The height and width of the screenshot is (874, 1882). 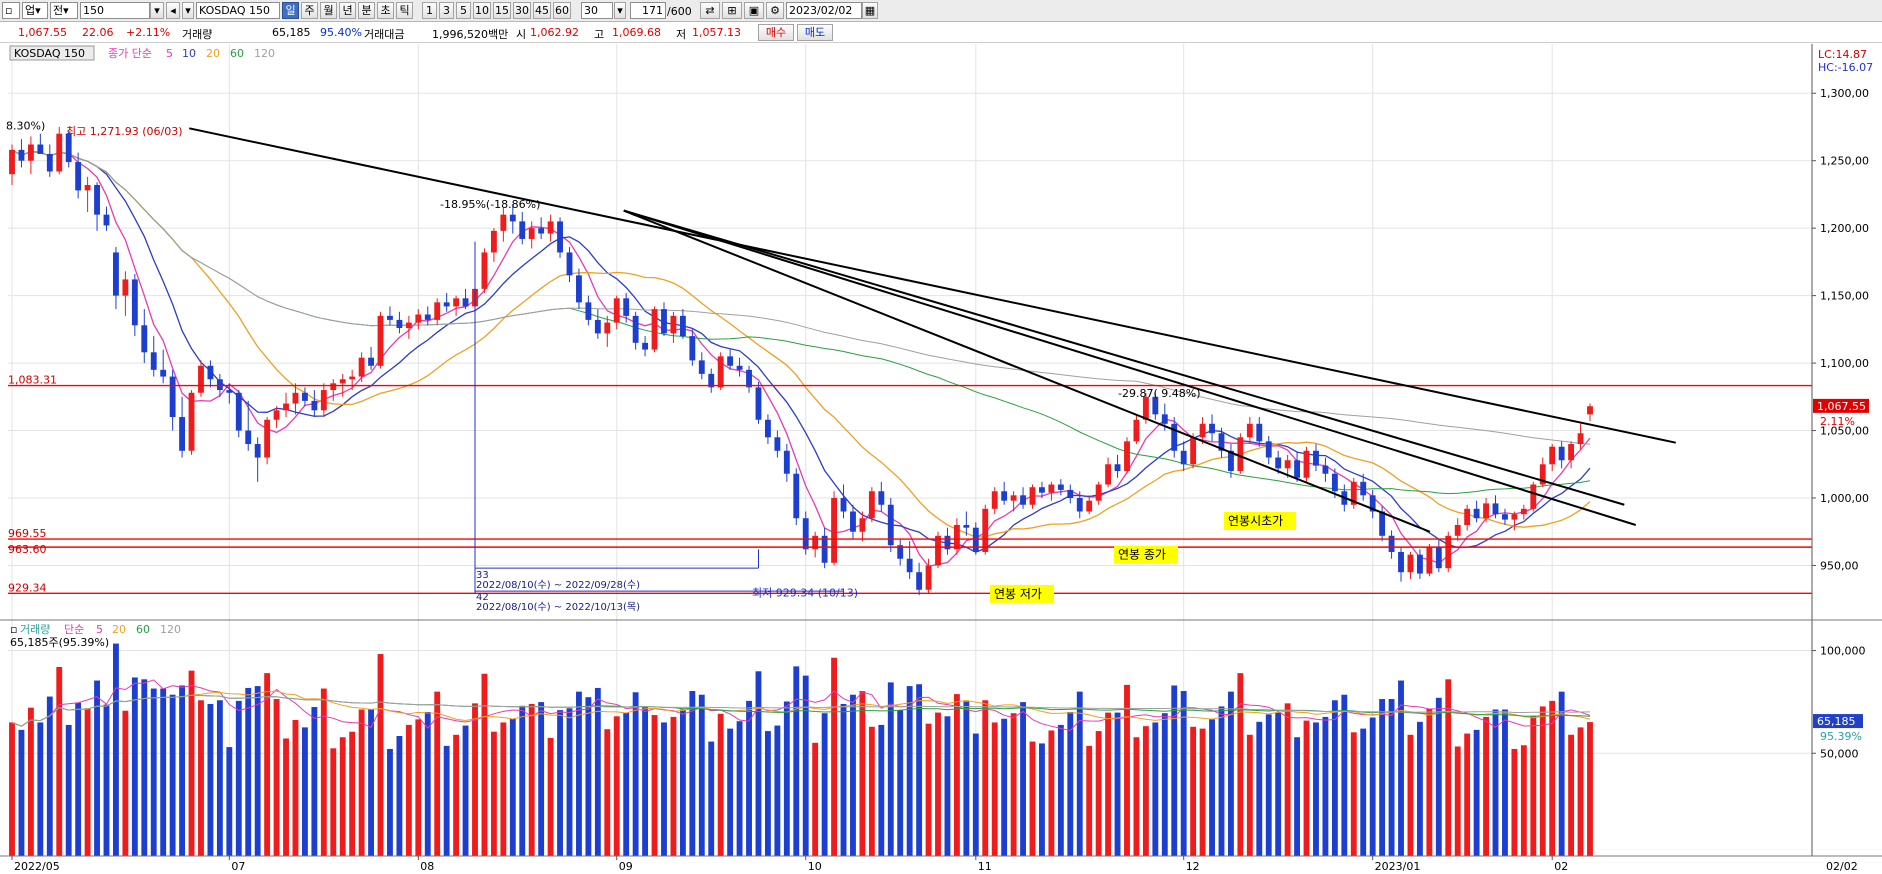 I want to click on volume-subtitle: 65,185주(95.39%), so click(x=59, y=642).